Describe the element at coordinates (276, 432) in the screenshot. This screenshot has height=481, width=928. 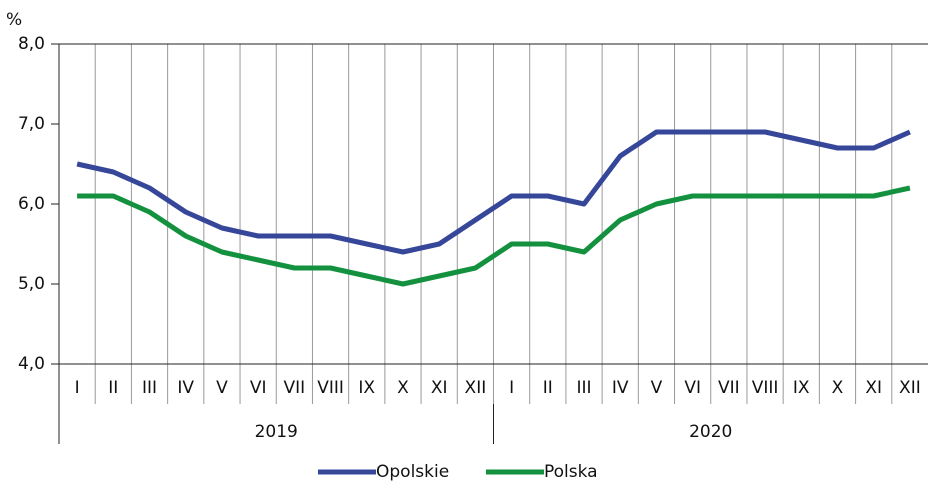
I see `group-label: 2019` at that location.